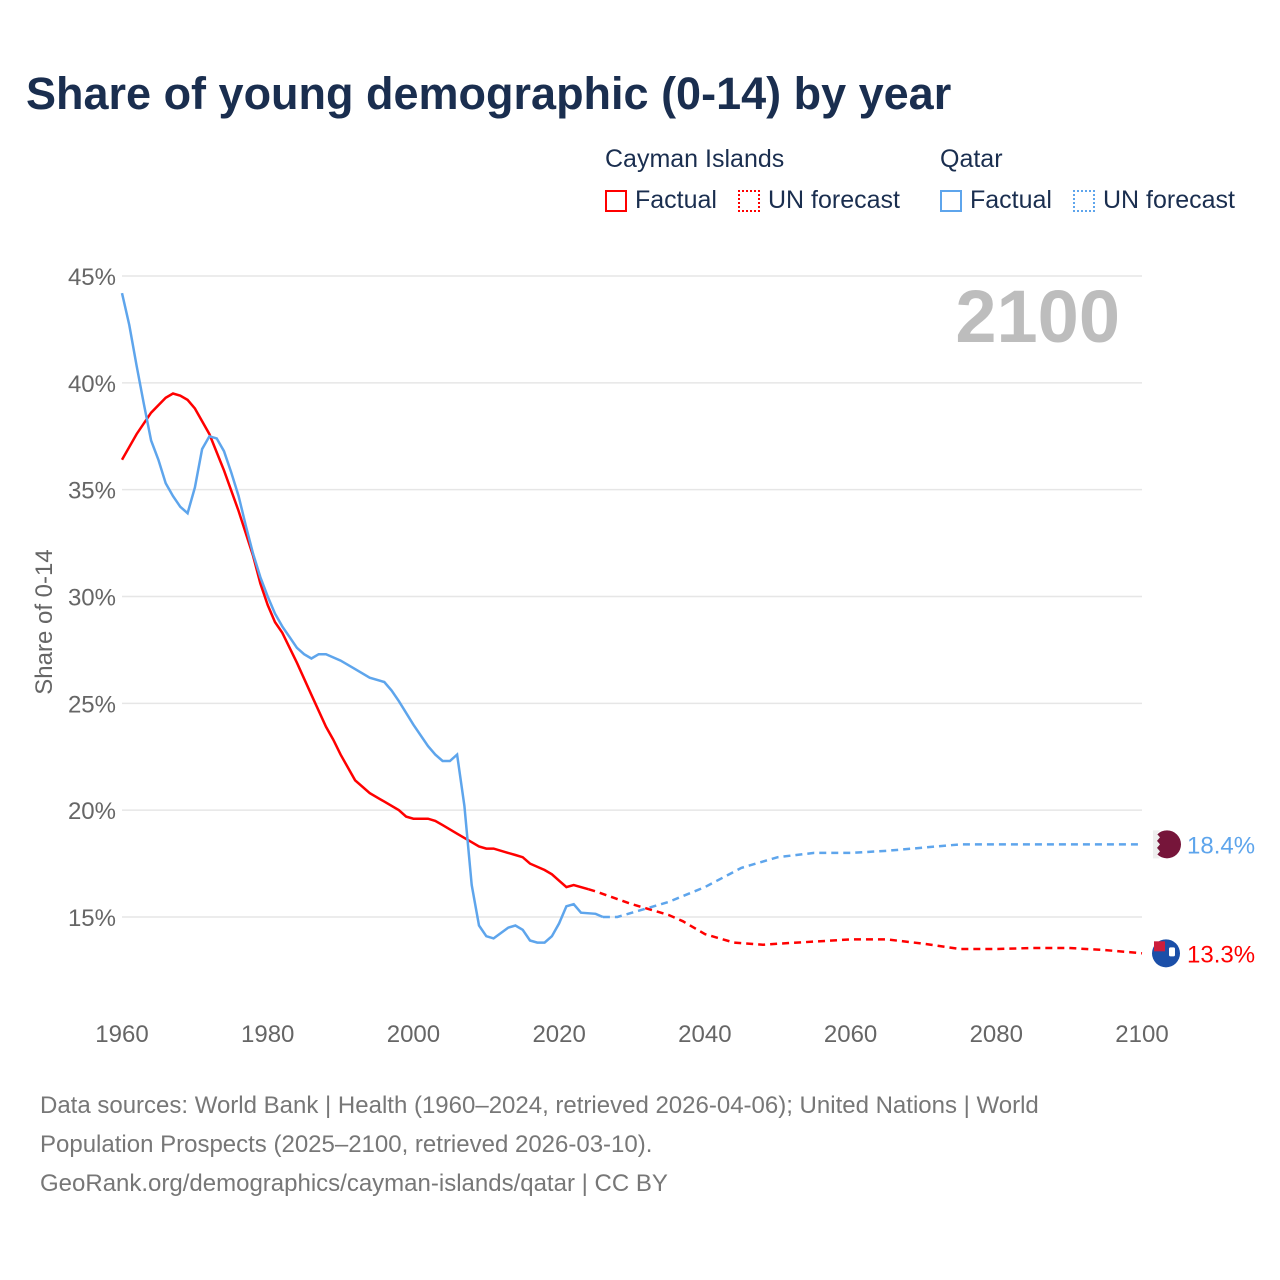 This screenshot has height=1280, width=1280. What do you see at coordinates (558, 1034) in the screenshot?
I see `x-tick-label: 2020` at bounding box center [558, 1034].